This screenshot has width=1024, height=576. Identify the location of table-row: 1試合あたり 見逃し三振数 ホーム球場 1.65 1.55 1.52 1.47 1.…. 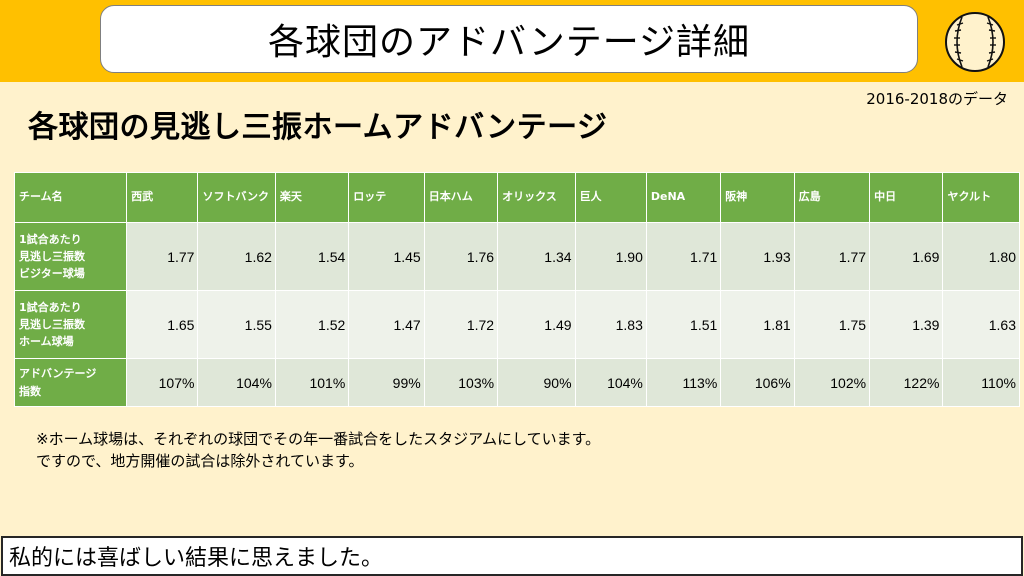
(516, 324).